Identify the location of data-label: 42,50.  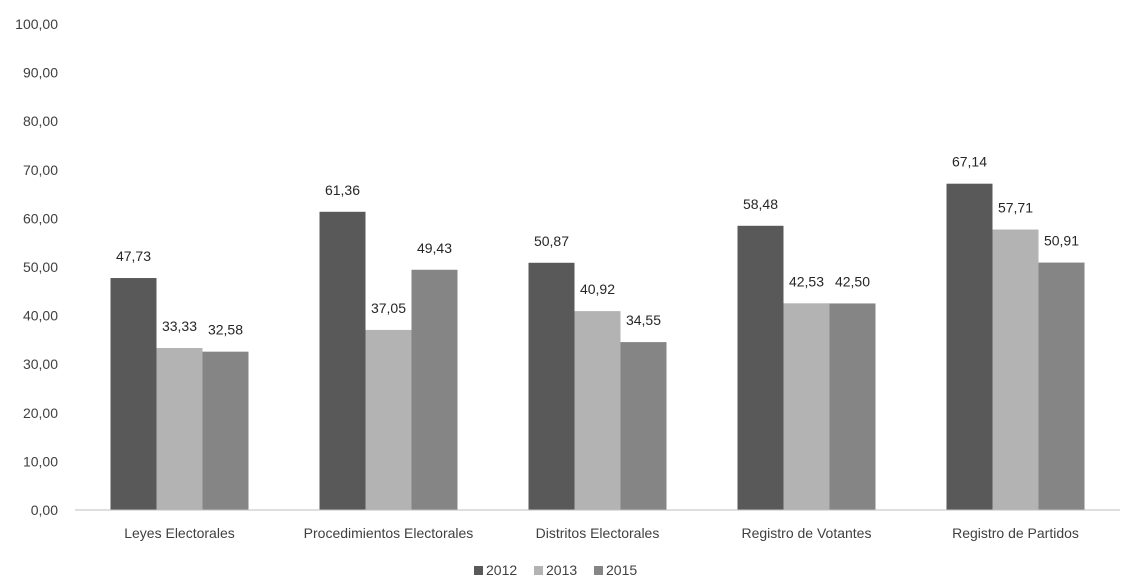
(852, 281).